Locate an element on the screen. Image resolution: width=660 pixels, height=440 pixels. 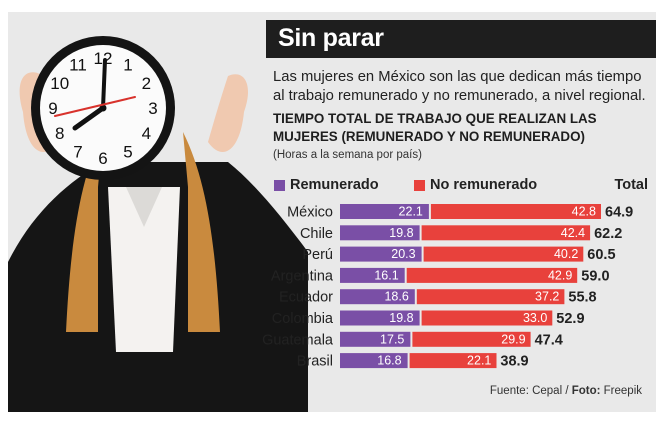
clock-numeral: 12 is located at coordinates (103, 58).